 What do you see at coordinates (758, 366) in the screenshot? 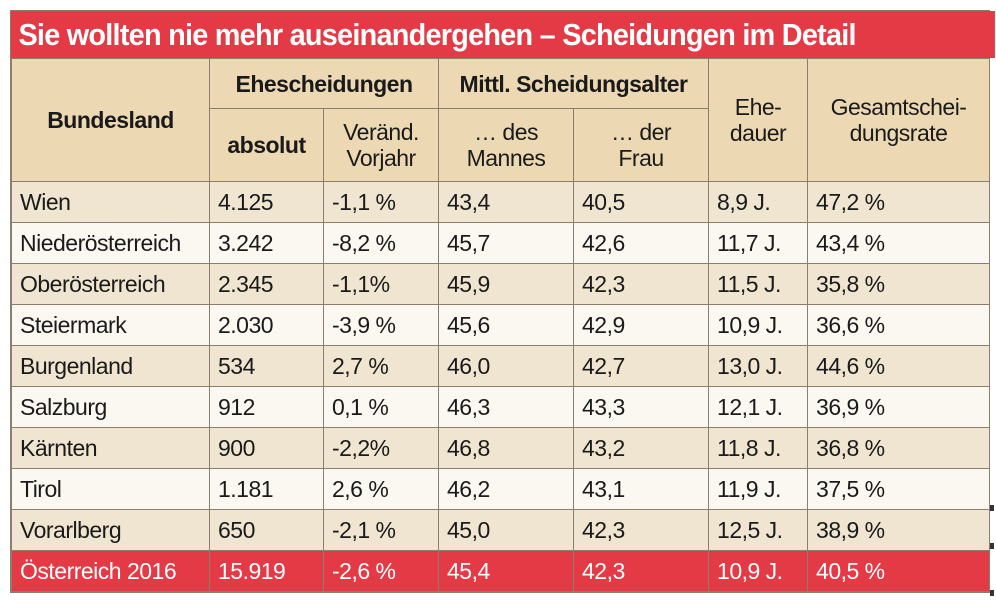
I see `cell-ehedauer: 13,0 J.` at bounding box center [758, 366].